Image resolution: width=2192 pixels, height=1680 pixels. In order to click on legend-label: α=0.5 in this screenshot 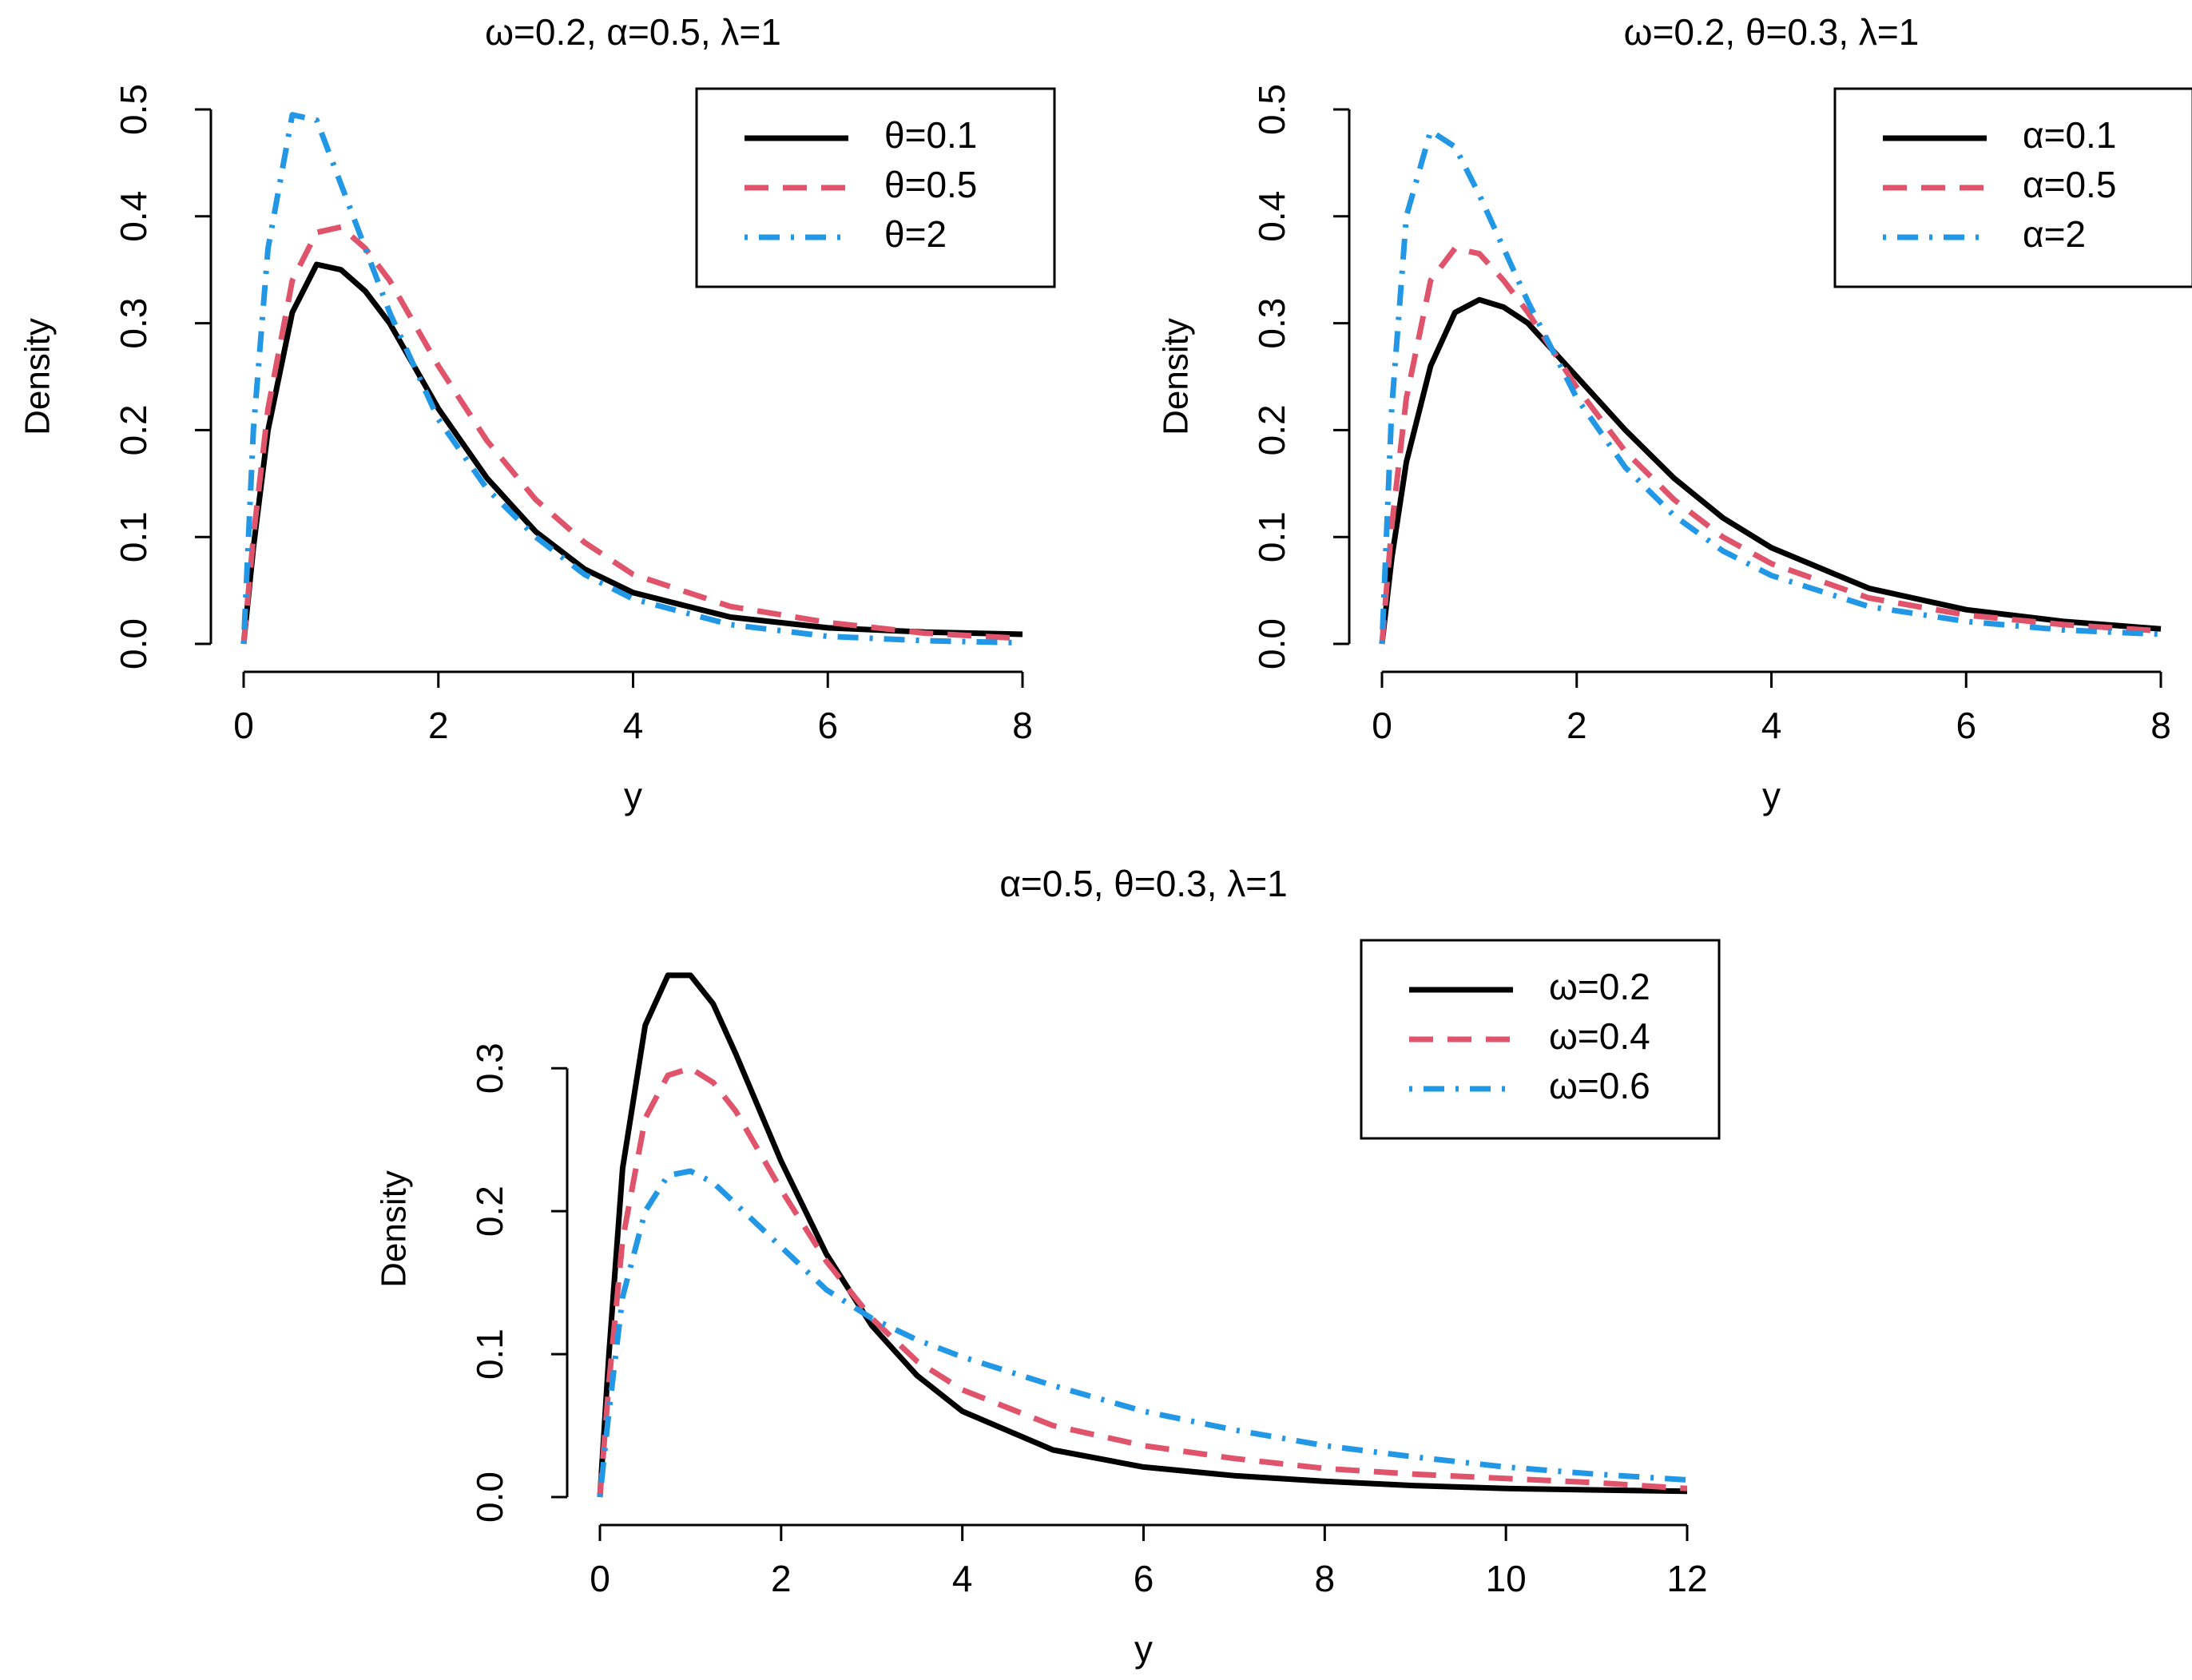, I will do `click(2069, 184)`.